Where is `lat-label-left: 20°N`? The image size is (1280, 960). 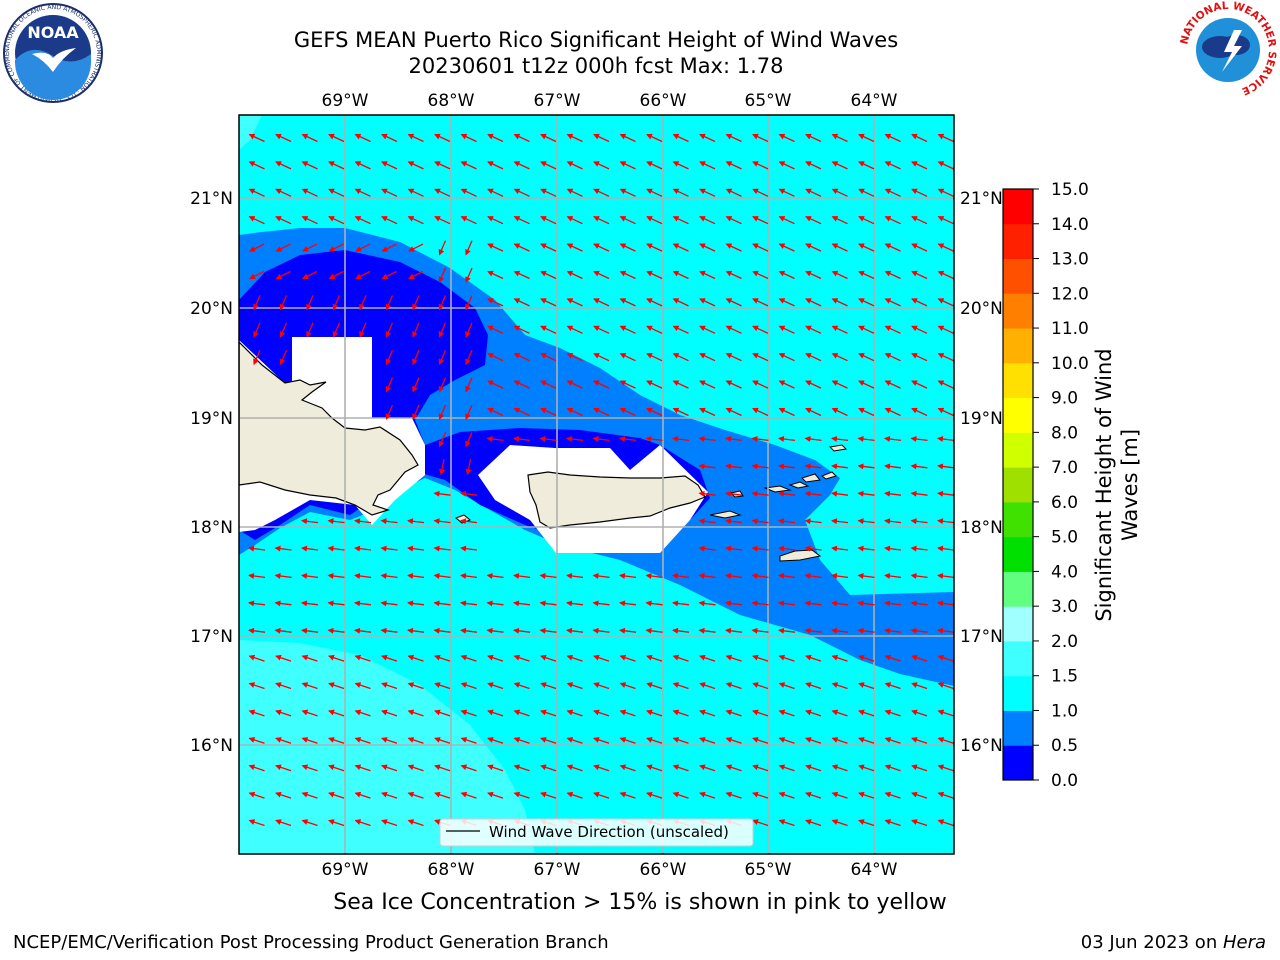 lat-label-left: 20°N is located at coordinates (211, 309).